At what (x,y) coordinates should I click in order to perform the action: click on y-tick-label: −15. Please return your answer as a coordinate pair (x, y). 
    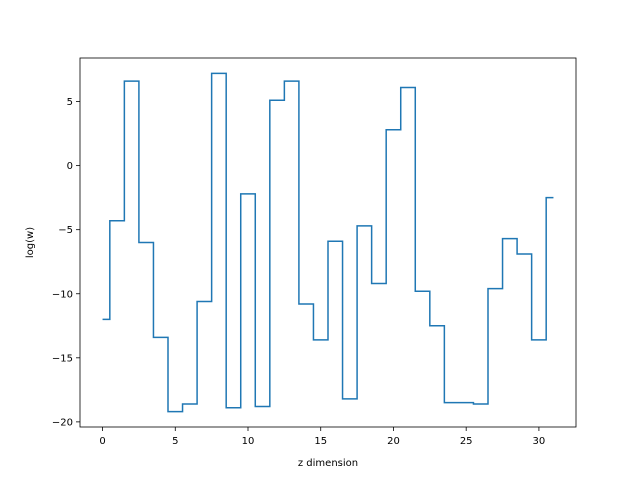
    Looking at the image, I should click on (62, 358).